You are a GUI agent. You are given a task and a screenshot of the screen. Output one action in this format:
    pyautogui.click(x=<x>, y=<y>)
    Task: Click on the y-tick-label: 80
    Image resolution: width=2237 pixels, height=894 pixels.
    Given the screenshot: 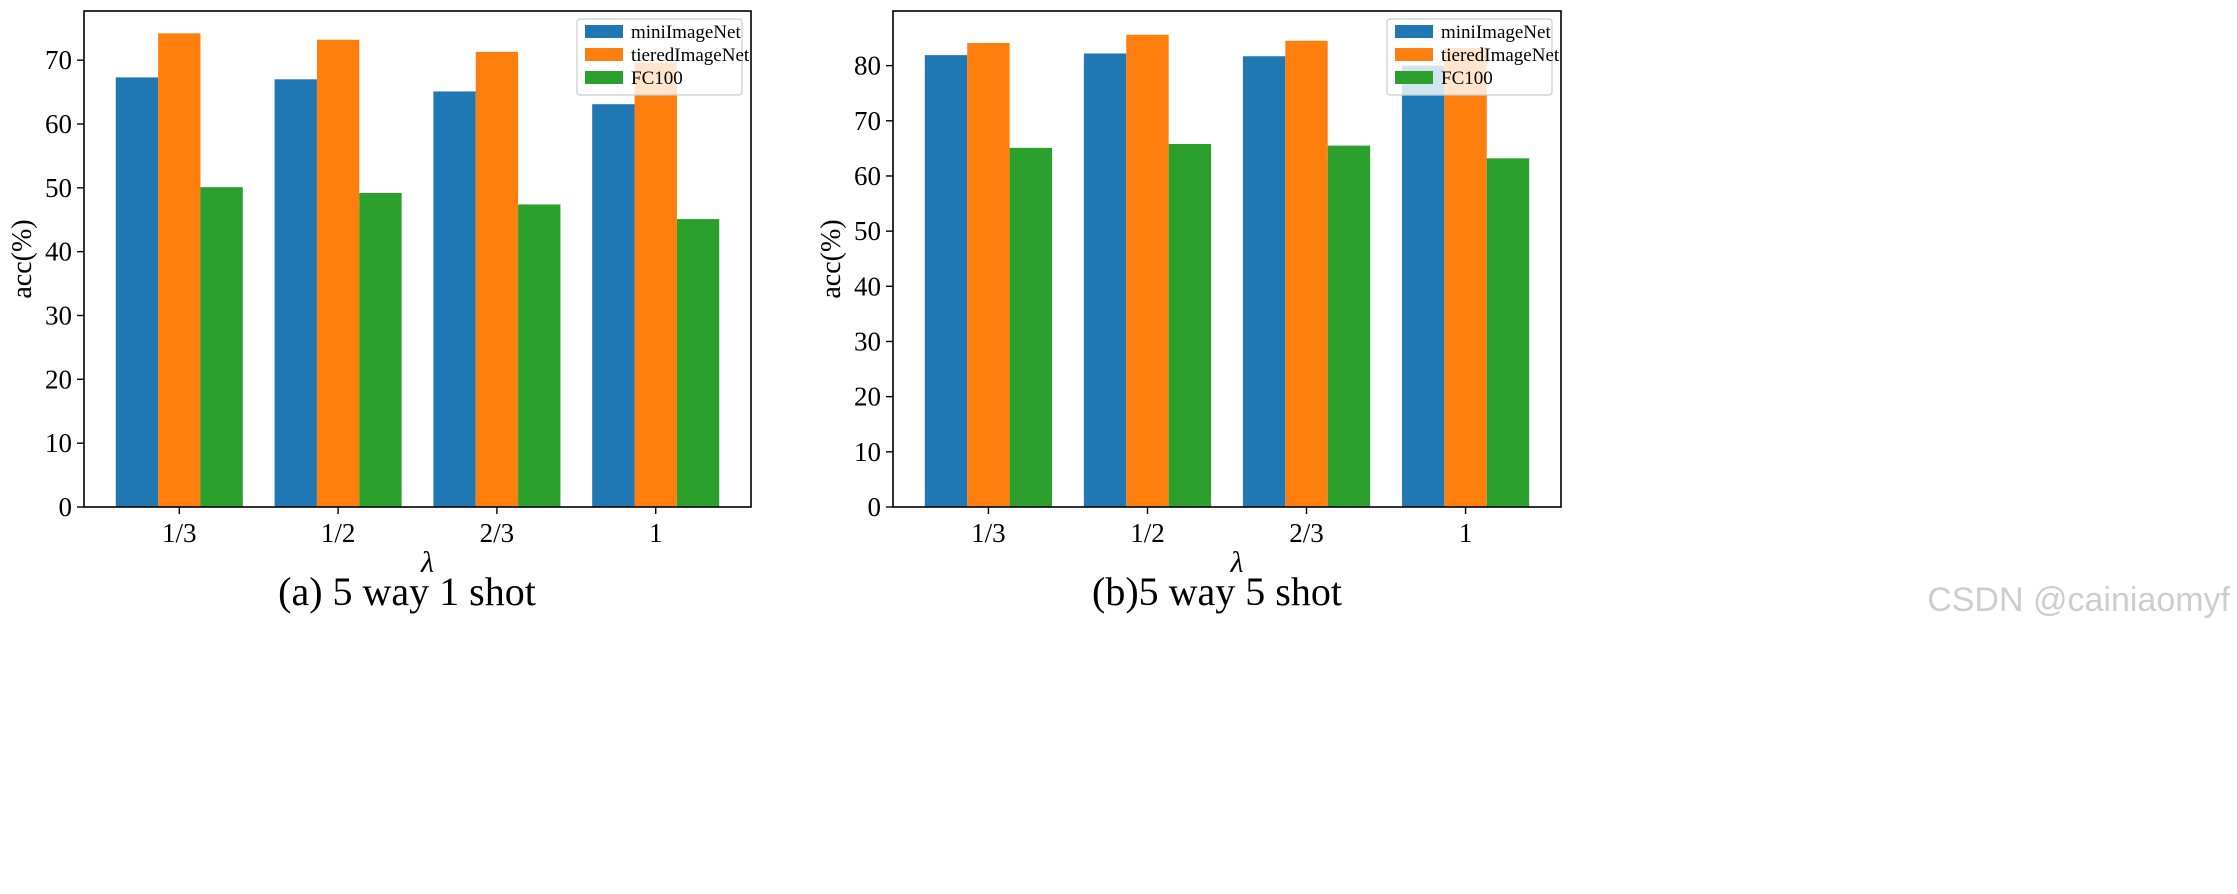 What is the action you would take?
    pyautogui.click(x=867, y=66)
    